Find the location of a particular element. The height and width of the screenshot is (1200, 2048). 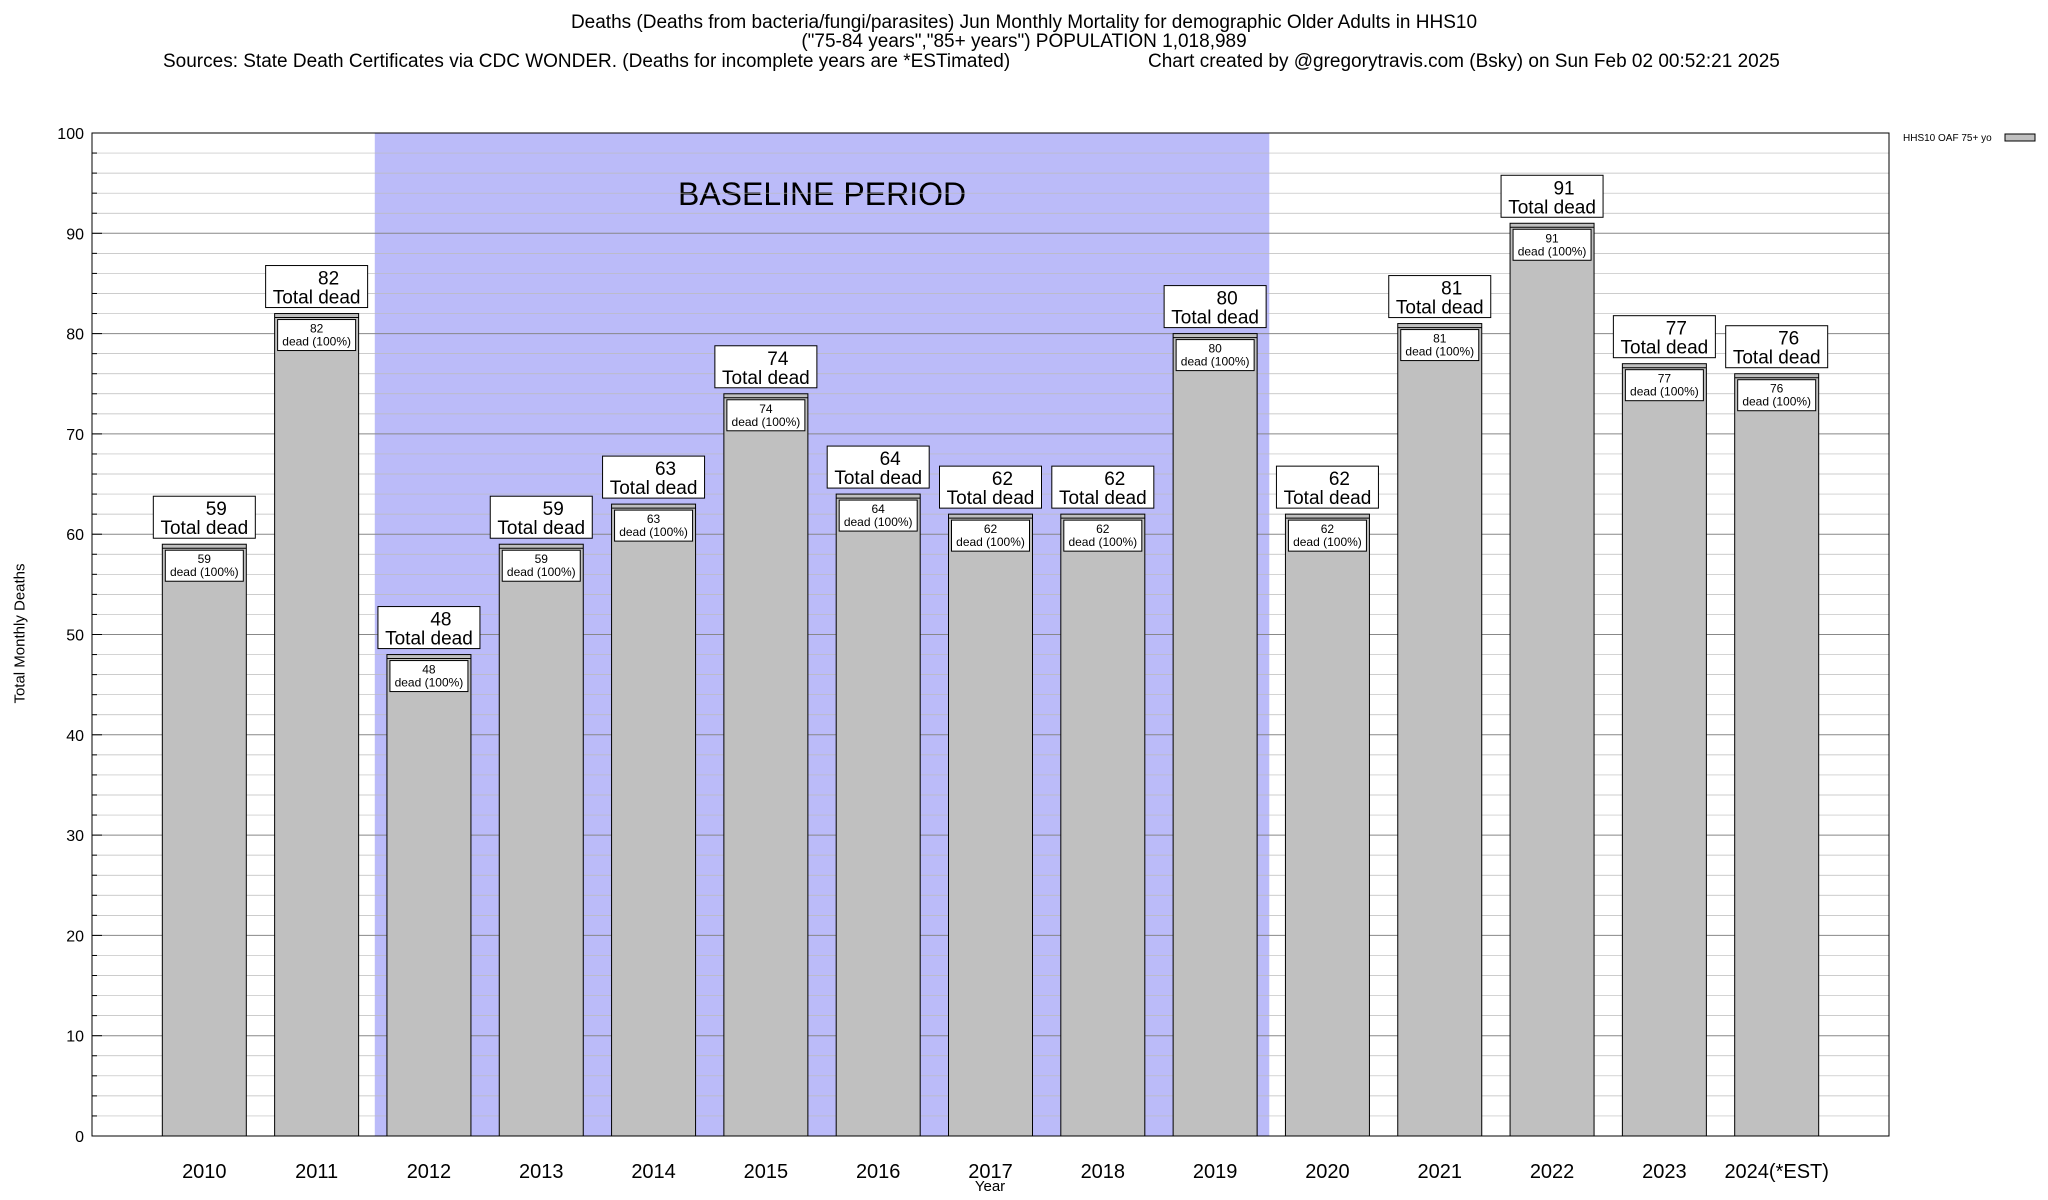

total-value-label: 91 is located at coordinates (1563, 188).